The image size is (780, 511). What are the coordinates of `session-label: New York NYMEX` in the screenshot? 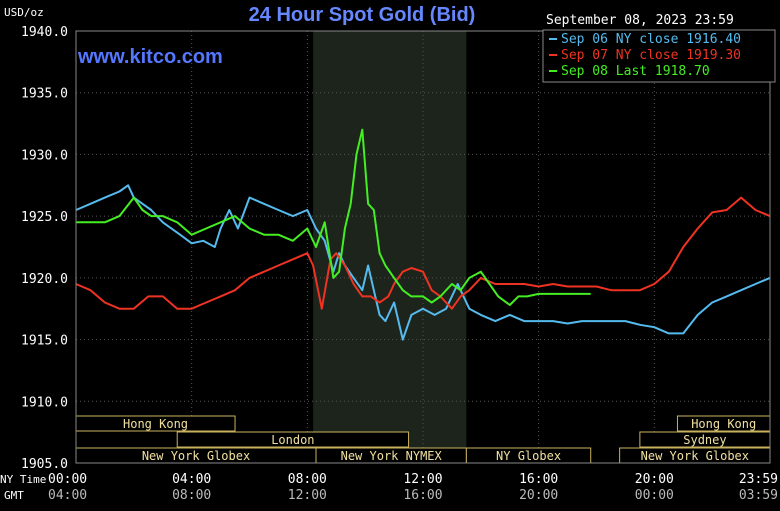 It's located at (392, 456).